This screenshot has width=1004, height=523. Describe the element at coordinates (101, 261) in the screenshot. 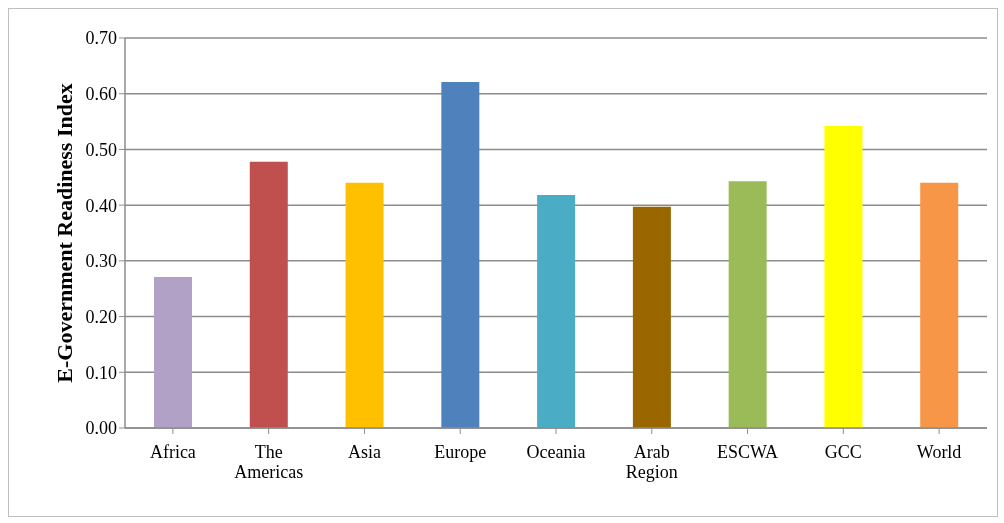

I see `y-tick-label: 0.30` at that location.